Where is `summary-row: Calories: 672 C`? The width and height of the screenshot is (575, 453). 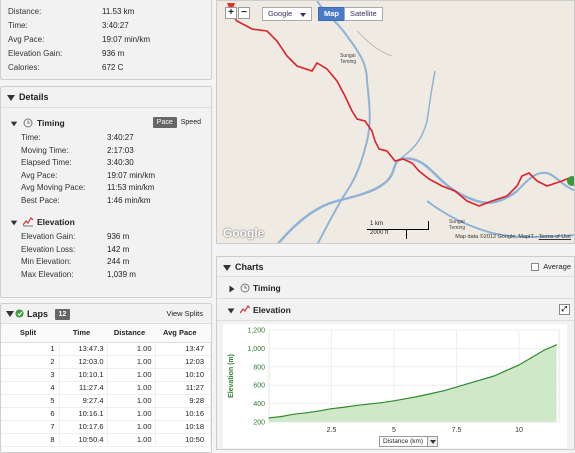
summary-row: Calories: 672 C is located at coordinates (106, 68).